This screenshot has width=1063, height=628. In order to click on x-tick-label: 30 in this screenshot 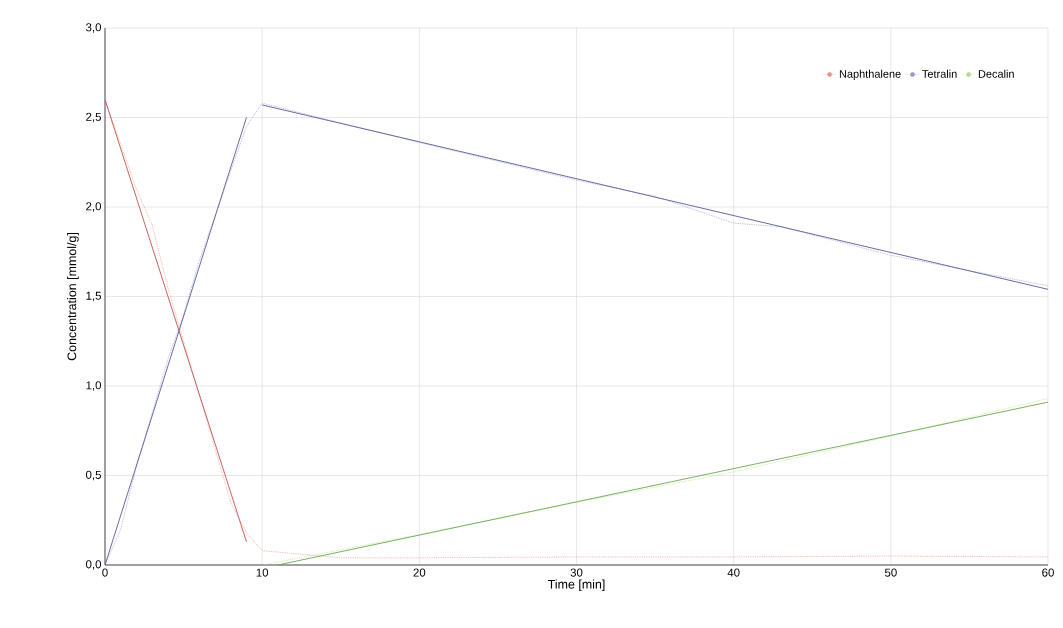, I will do `click(576, 572)`.